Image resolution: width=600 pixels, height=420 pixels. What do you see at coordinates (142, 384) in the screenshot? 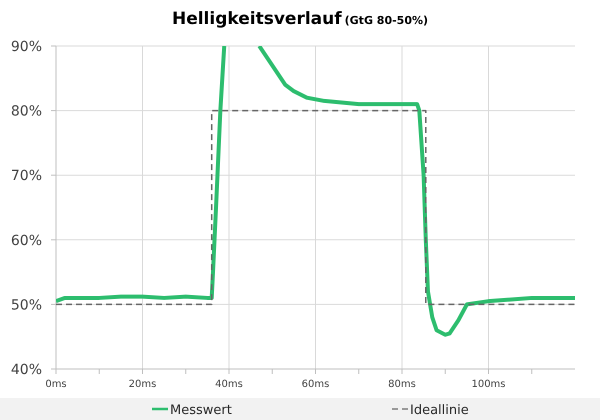
I see `x-tick-label: 20ms` at bounding box center [142, 384].